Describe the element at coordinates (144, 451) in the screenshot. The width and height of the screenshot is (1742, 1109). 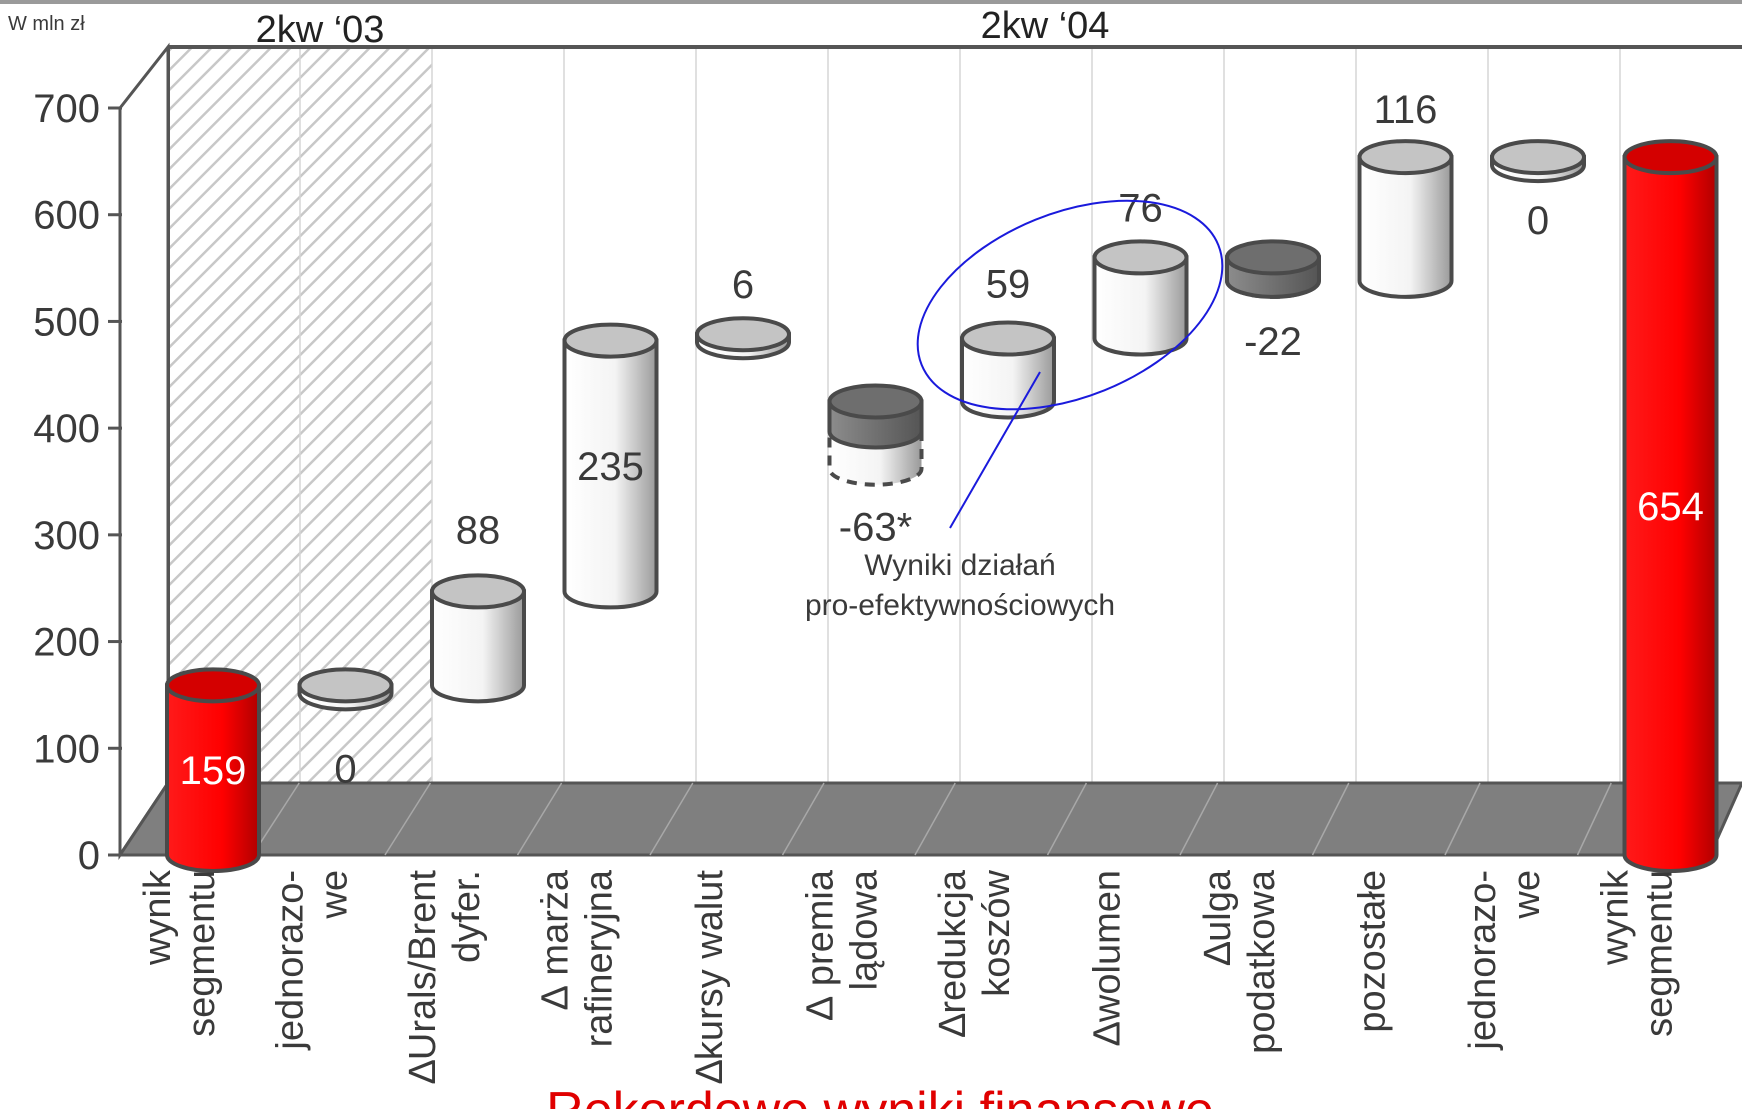
I see `left-wall` at that location.